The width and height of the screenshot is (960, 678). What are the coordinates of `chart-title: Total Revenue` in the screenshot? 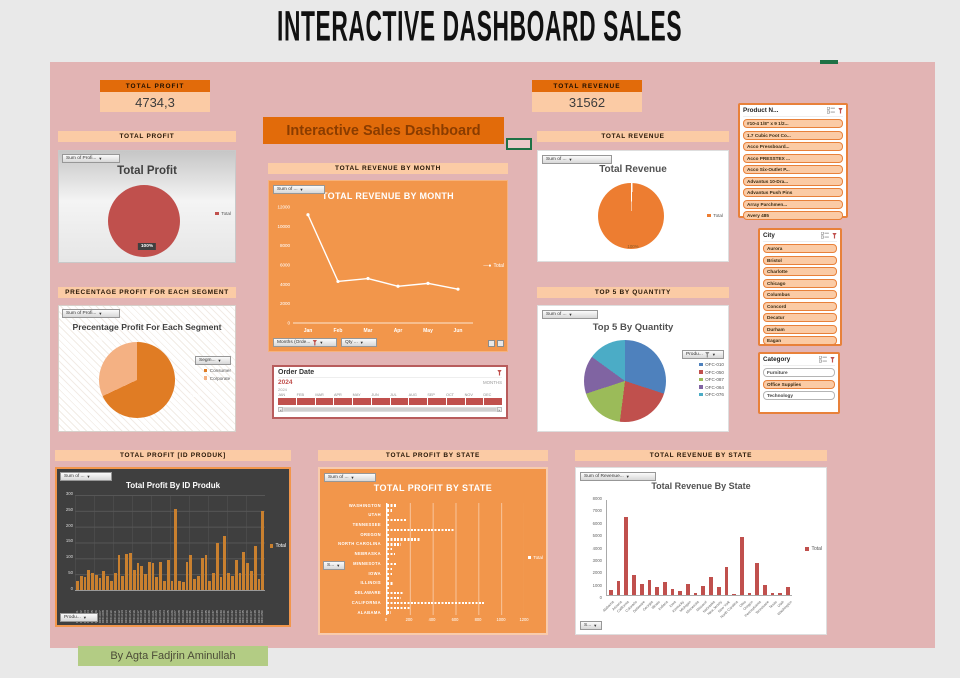 It's located at (633, 169).